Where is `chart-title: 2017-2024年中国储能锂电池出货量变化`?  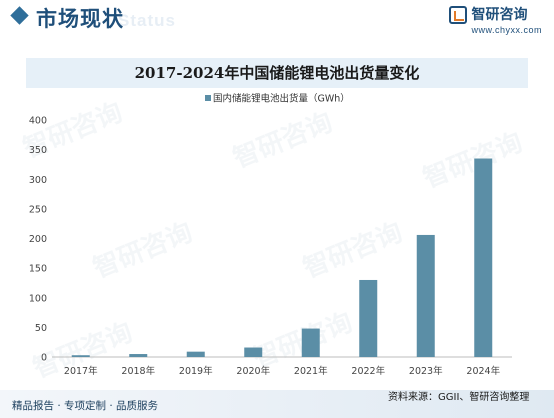
chart-title: 2017-2024年中国储能锂电池出货量变化 is located at coordinates (277, 73).